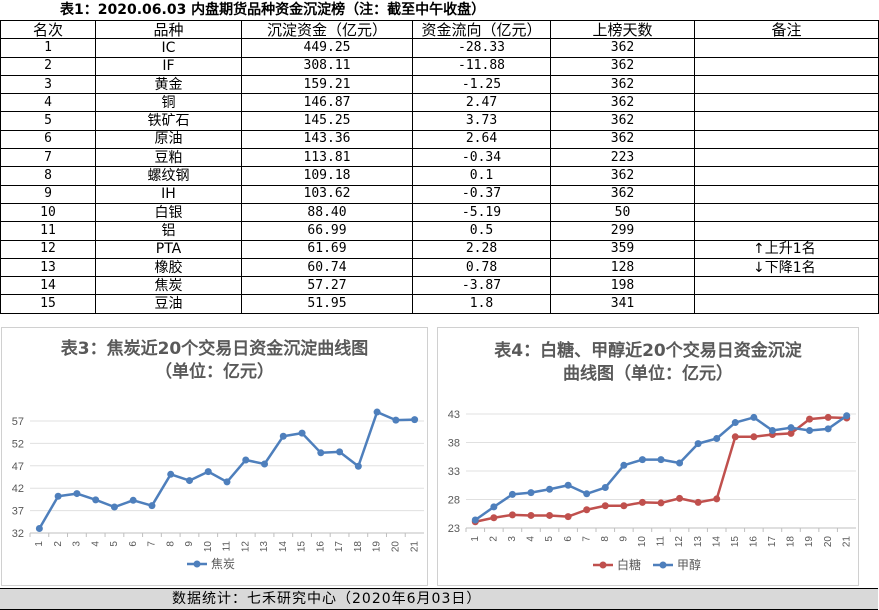 Image resolution: width=879 pixels, height=610 pixels. I want to click on x-tick-label: 5, so click(549, 539).